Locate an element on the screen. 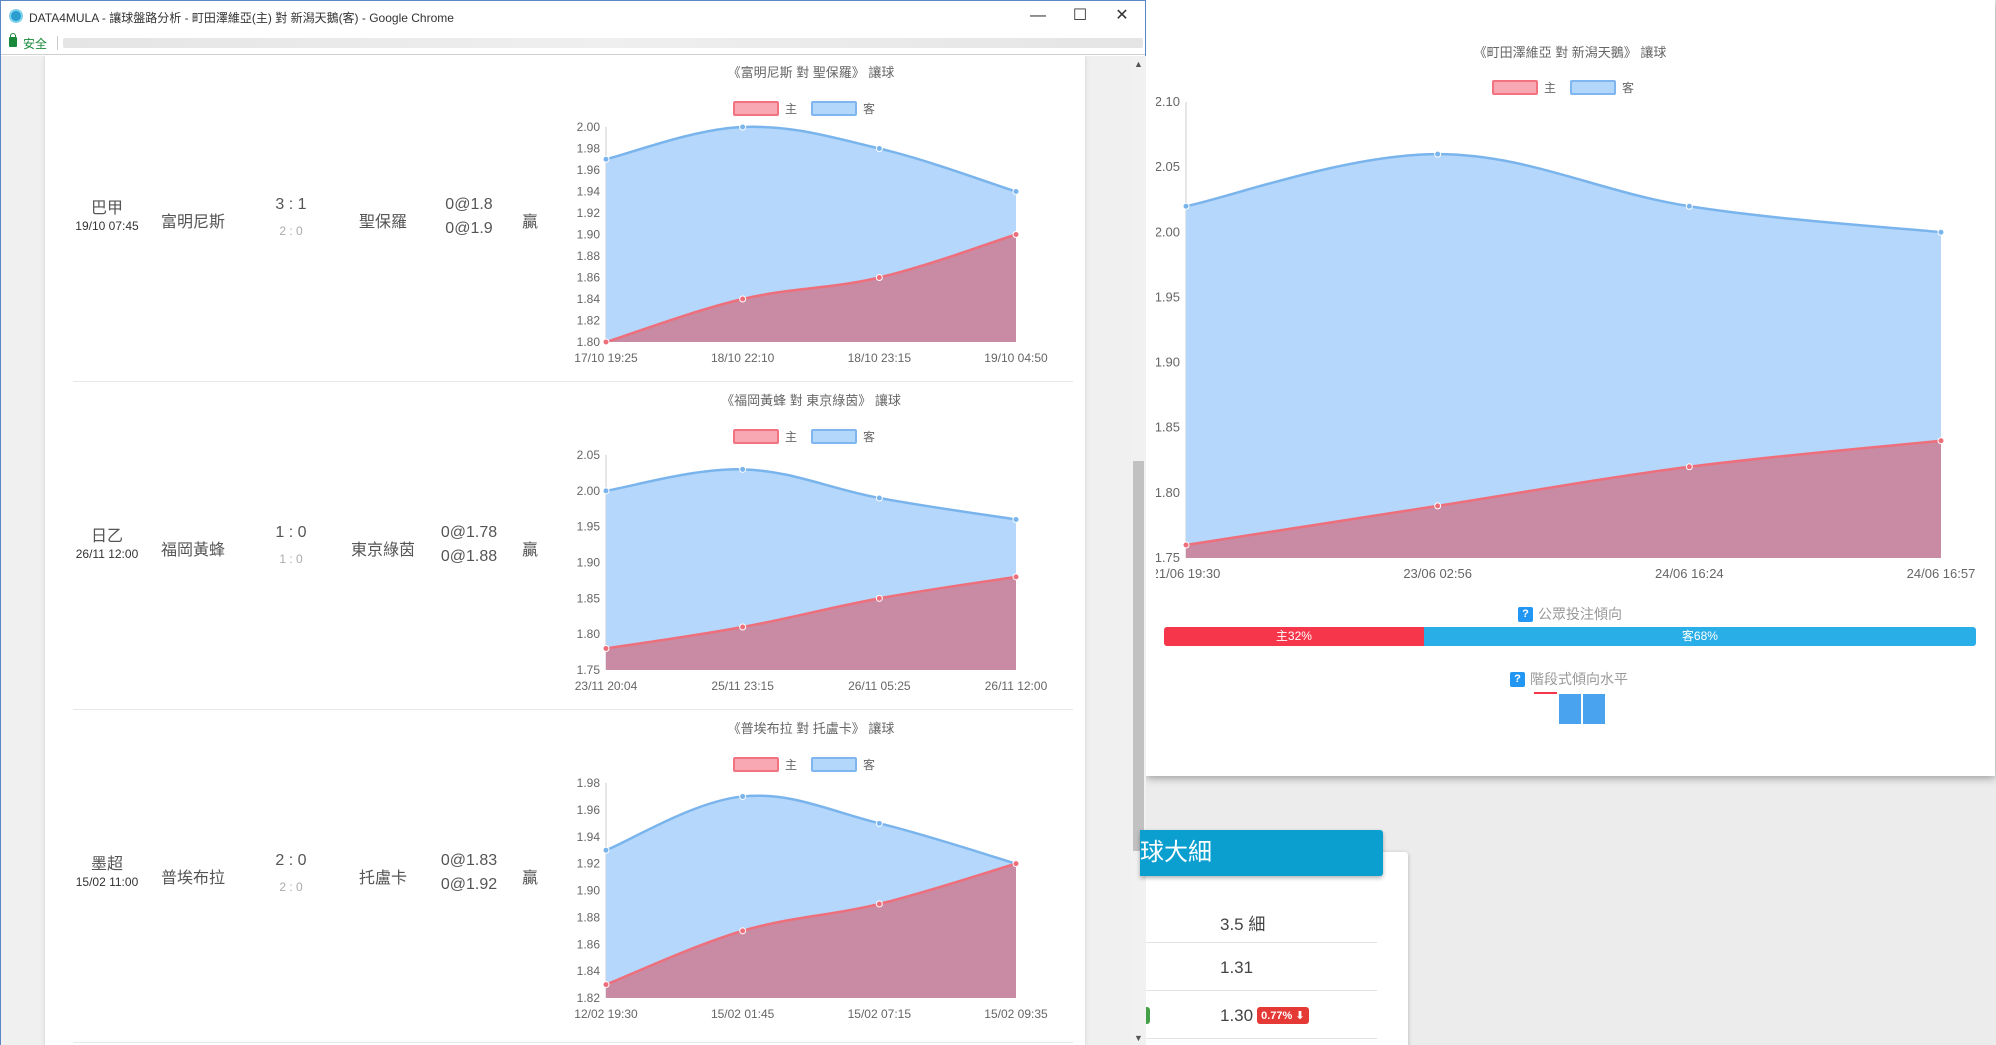 Image resolution: width=1996 pixels, height=1045 pixels. background-row-line: 3.5 細 is located at coordinates (1261, 919).